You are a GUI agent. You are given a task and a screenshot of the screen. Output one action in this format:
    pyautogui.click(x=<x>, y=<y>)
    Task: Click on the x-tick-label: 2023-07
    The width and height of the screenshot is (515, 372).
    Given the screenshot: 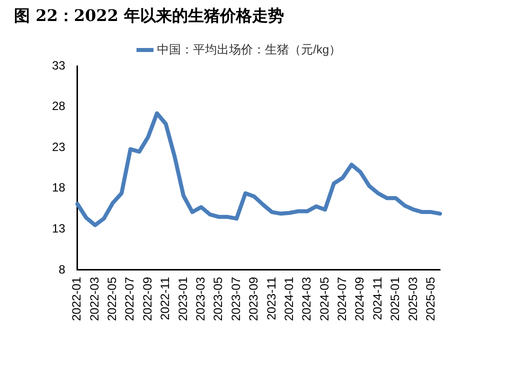 What is the action you would take?
    pyautogui.click(x=235, y=299)
    